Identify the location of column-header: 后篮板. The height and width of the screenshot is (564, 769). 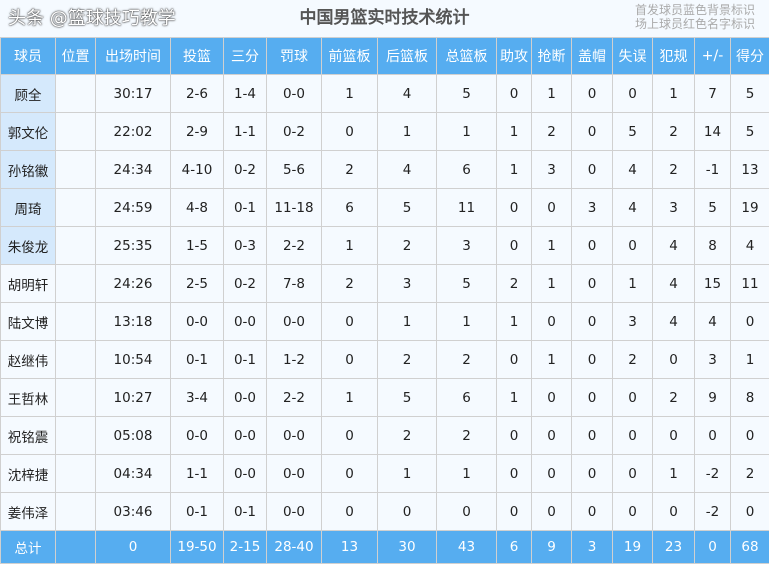
(407, 56).